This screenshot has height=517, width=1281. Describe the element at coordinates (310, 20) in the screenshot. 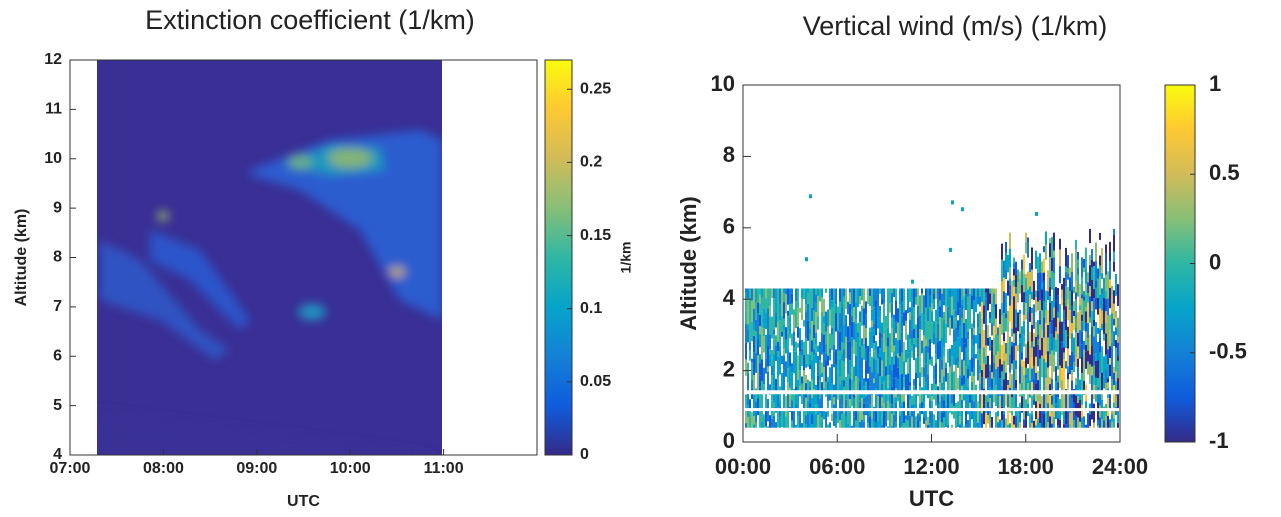

I see `chart-title: Extinction coefficient (1/km)` at that location.